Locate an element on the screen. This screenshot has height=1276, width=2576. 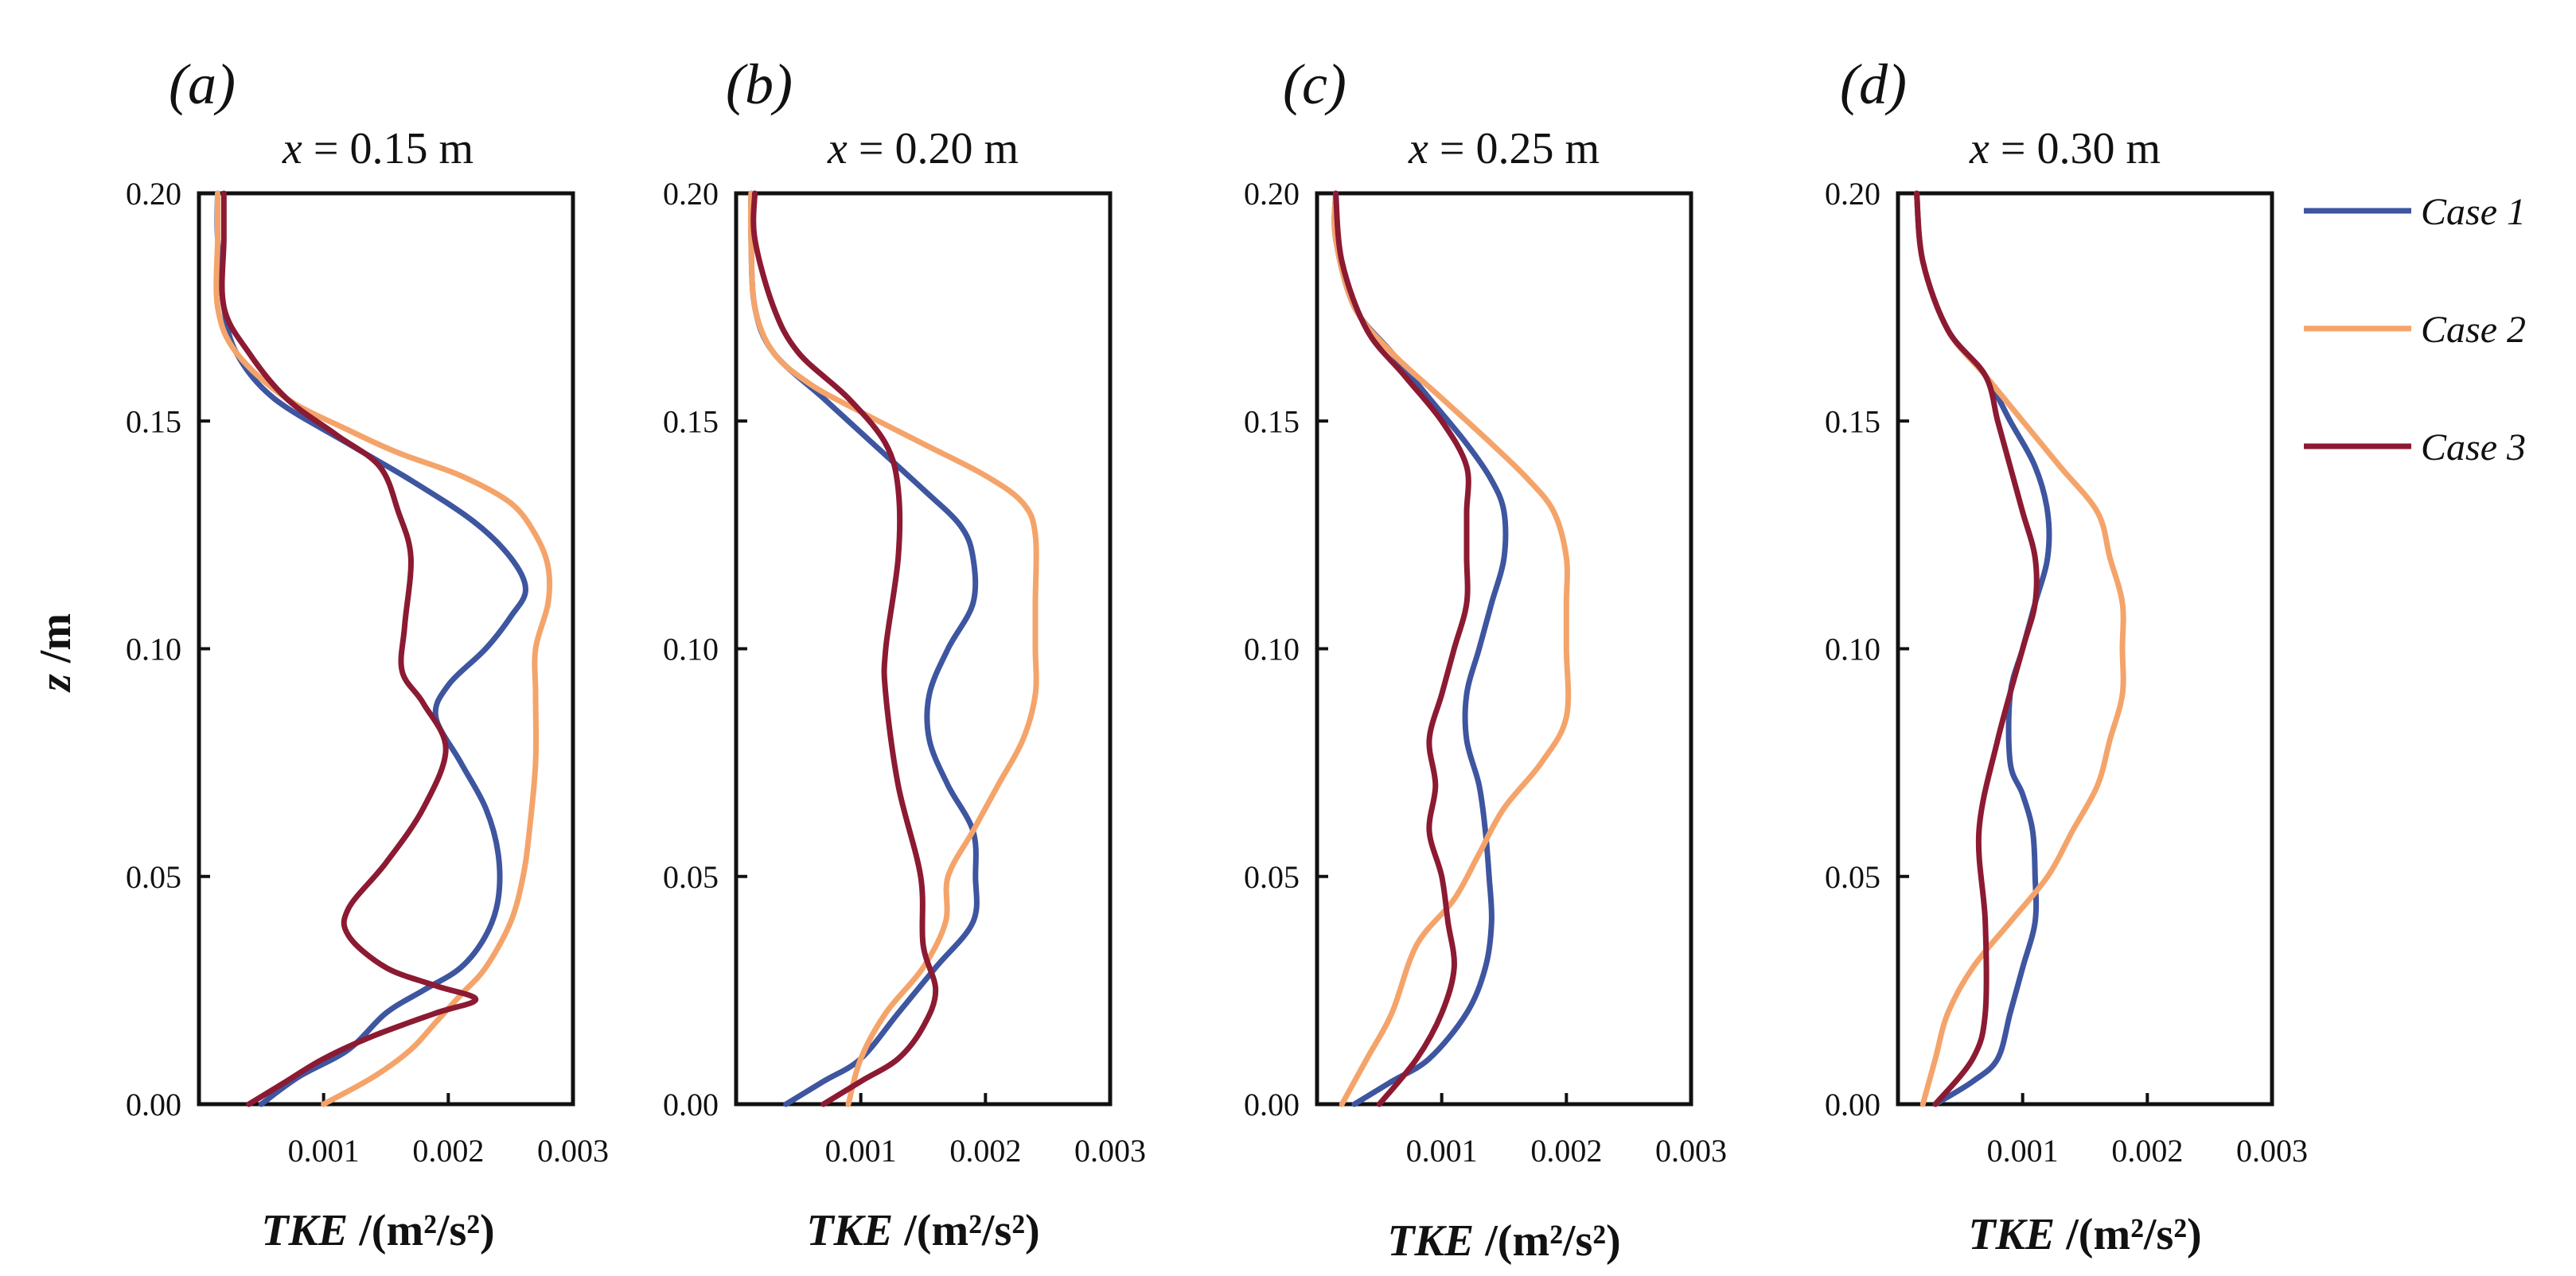
panel-c-ytick-label-2: 0.10 is located at coordinates (1272, 649).